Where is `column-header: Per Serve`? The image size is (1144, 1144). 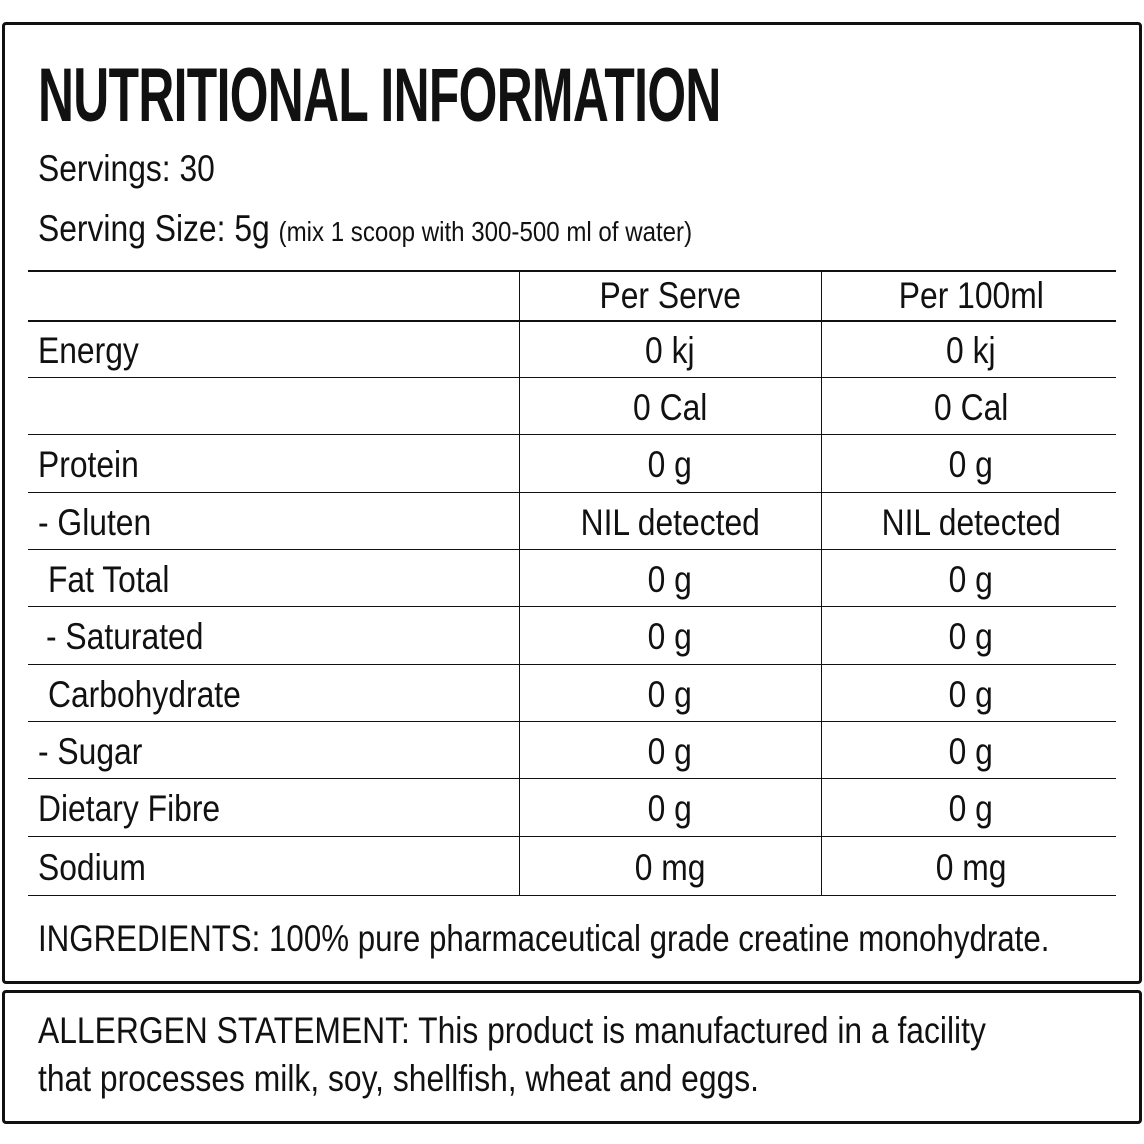 column-header: Per Serve is located at coordinates (670, 296).